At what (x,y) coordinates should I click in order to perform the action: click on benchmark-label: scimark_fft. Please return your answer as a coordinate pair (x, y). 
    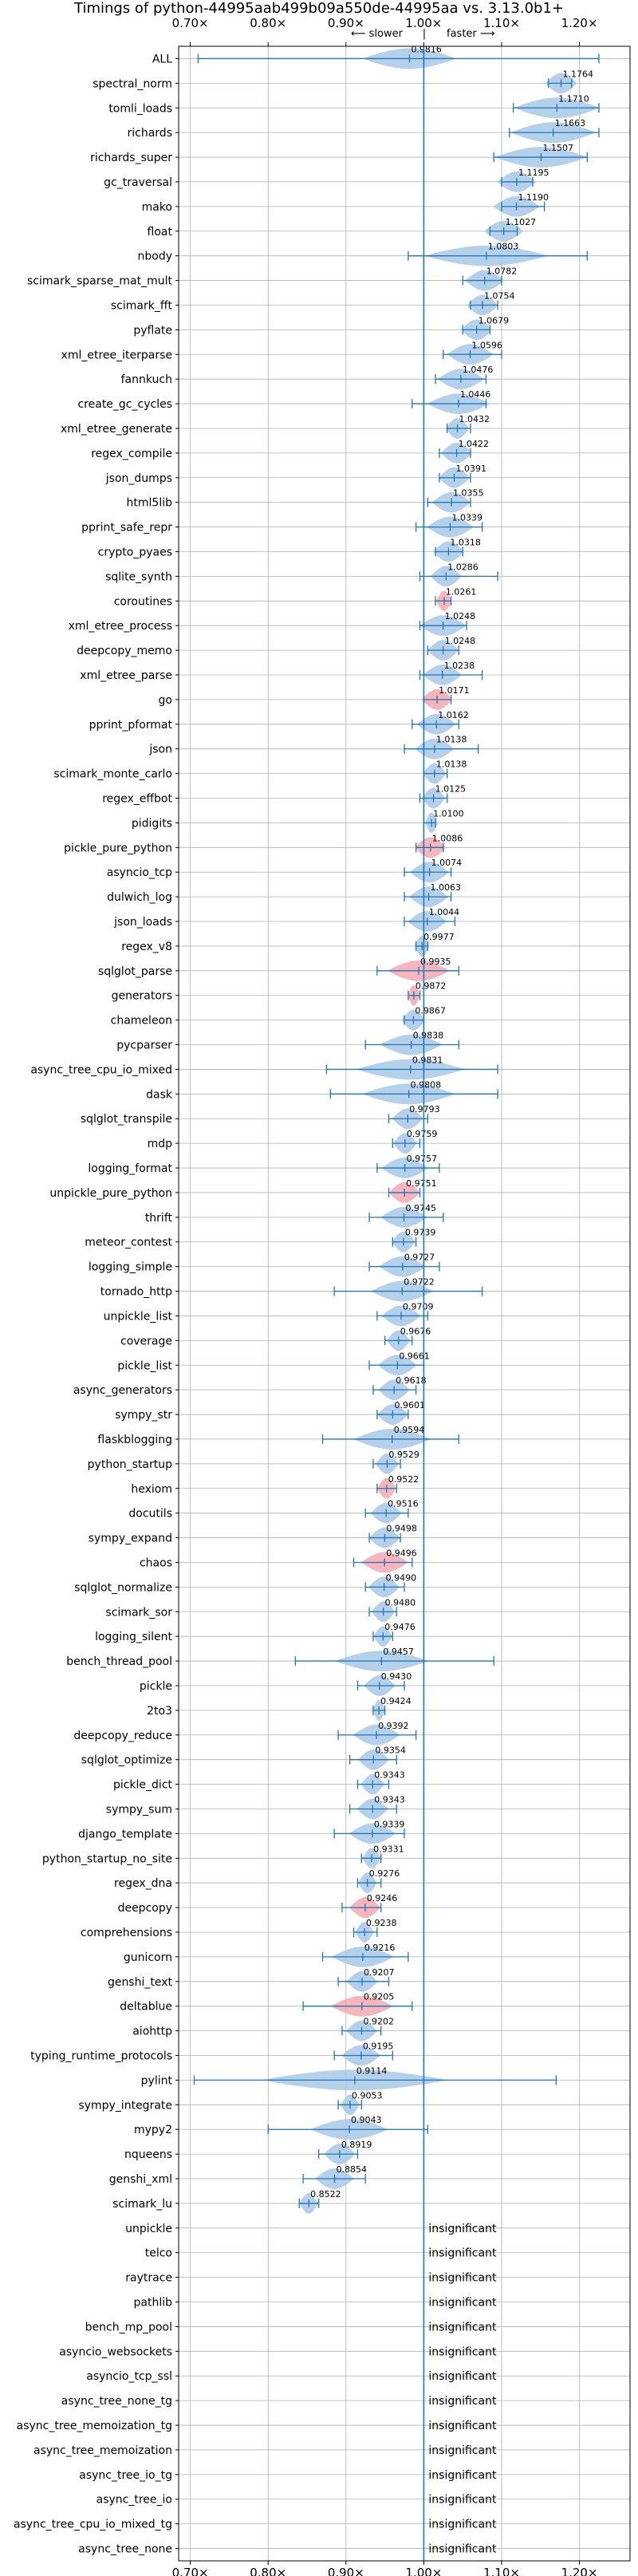
    Looking at the image, I should click on (142, 305).